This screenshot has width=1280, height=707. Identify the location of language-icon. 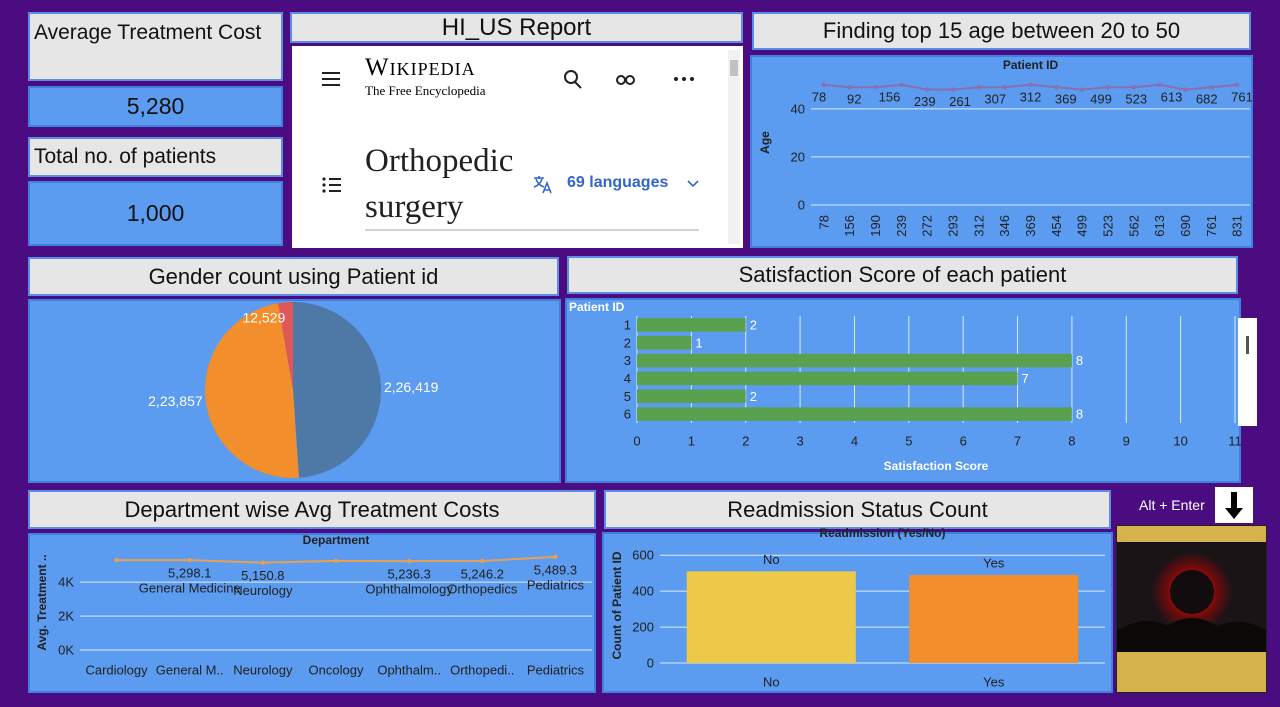
(616, 185).